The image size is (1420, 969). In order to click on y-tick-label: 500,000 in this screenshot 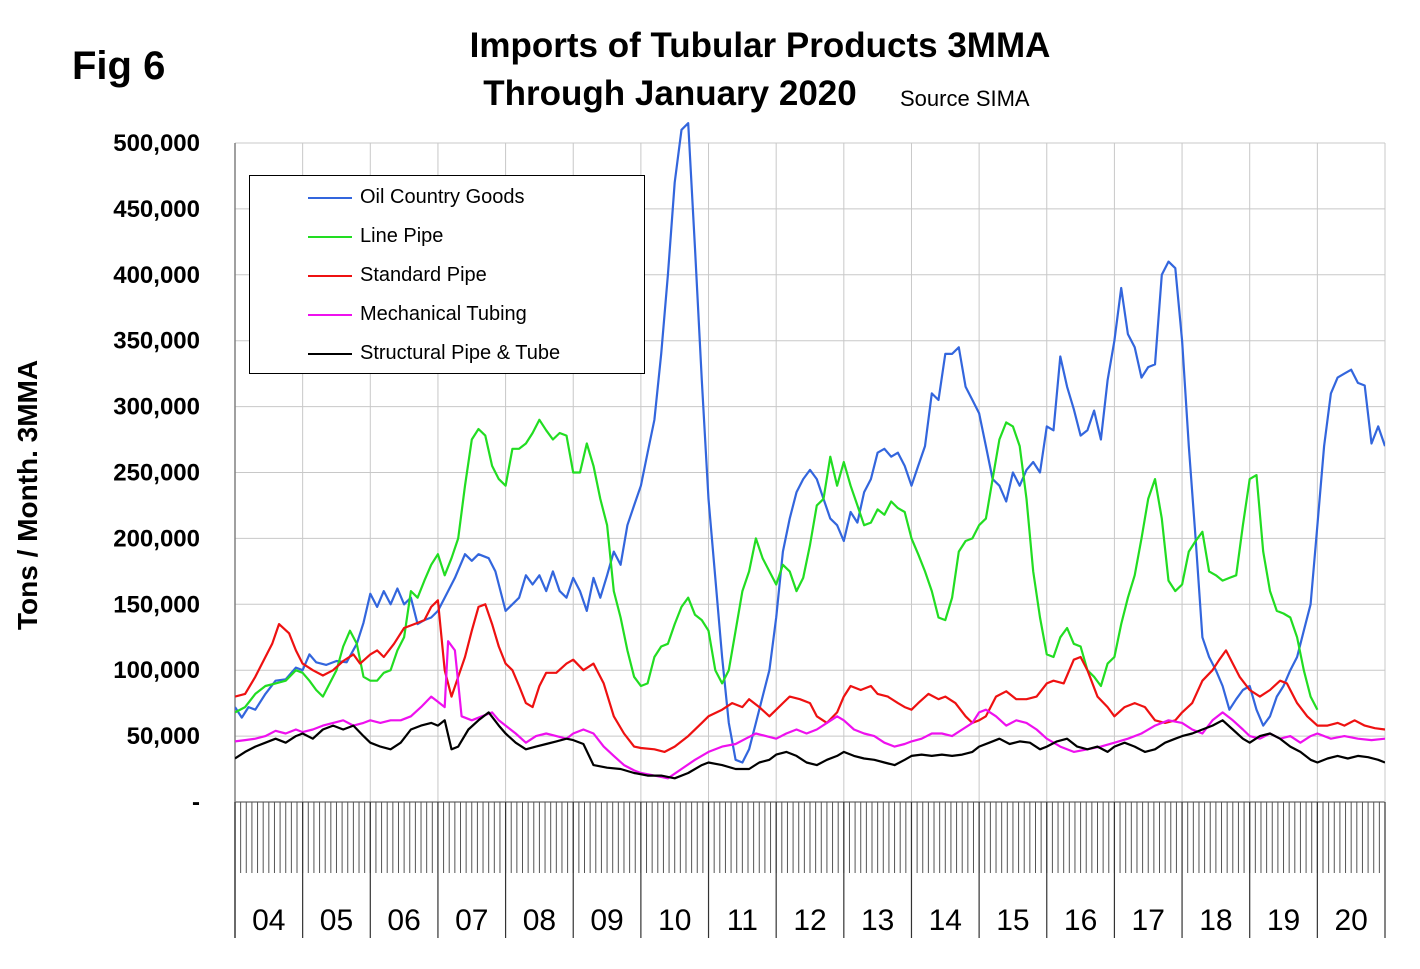, I will do `click(156, 143)`.